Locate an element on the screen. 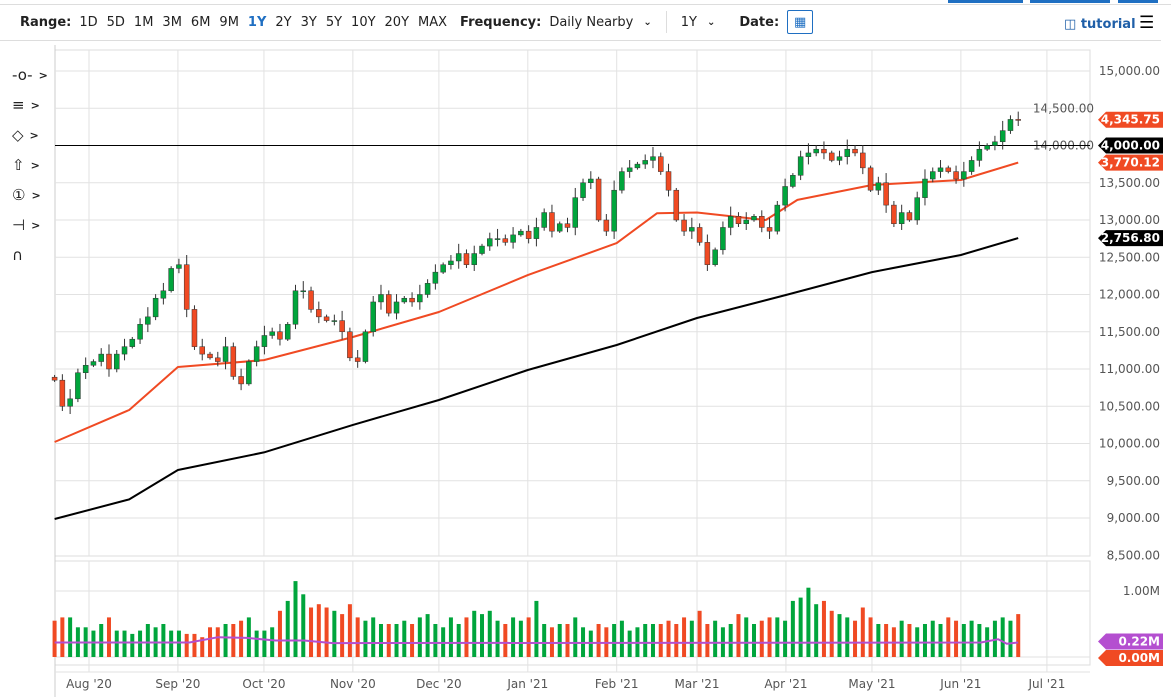  line-tool-button: -o- > is located at coordinates (32, 75).